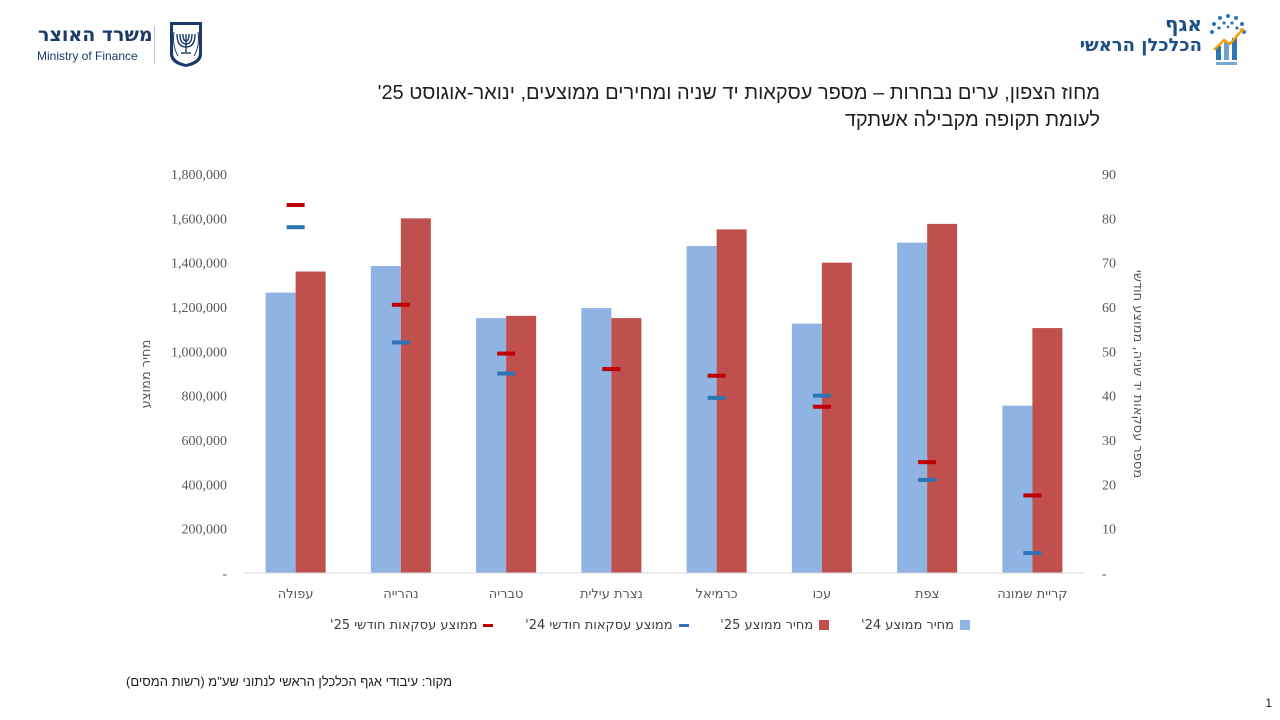  I want to click on ministry-of-finance-logo: משרד האוצר Ministry of Finance, so click(125, 44).